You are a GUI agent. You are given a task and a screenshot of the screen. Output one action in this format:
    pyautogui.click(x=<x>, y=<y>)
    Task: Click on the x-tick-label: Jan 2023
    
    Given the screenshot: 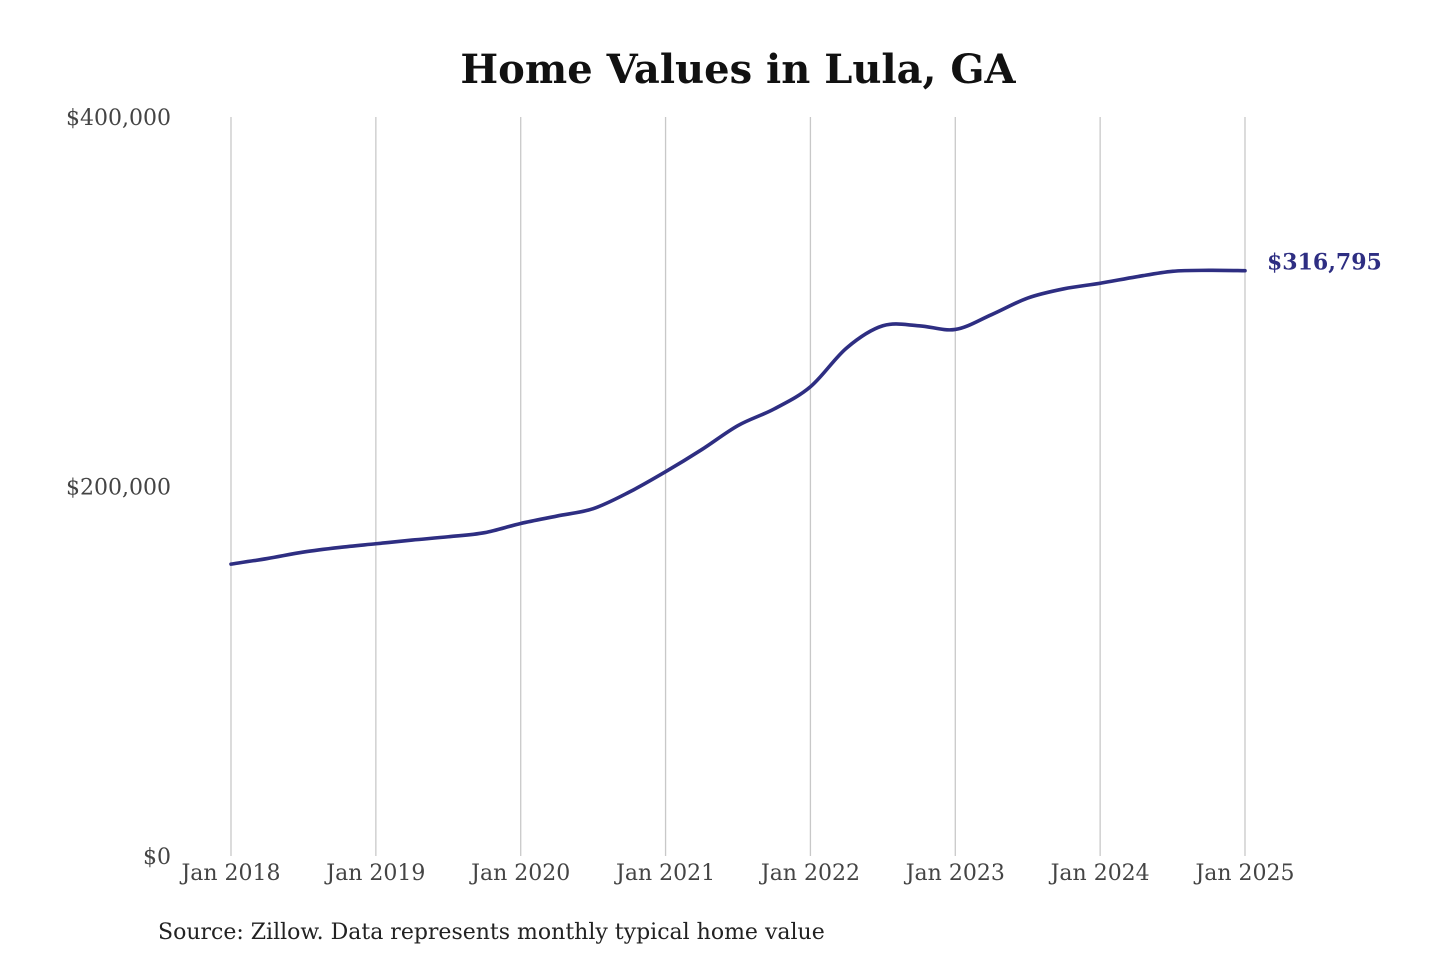 What is the action you would take?
    pyautogui.click(x=954, y=873)
    